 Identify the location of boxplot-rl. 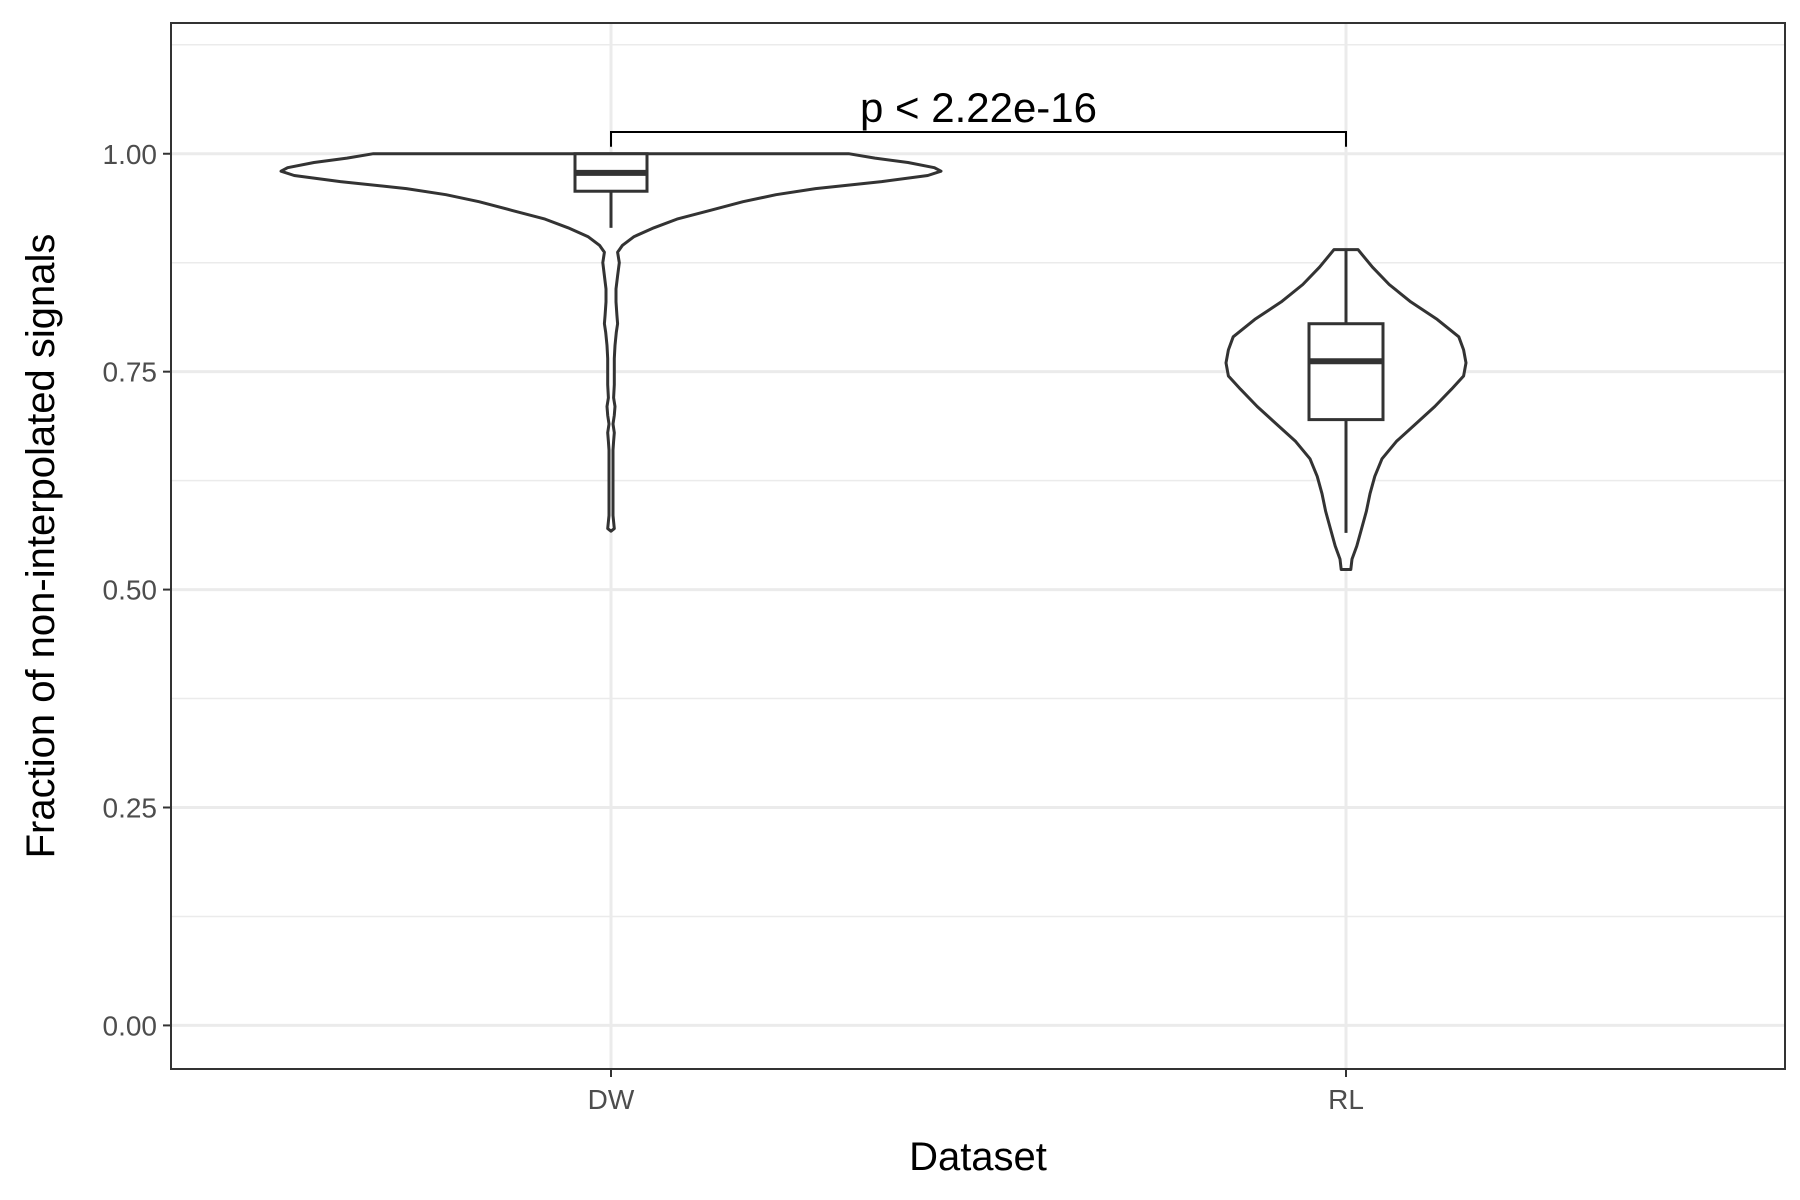
(1346, 391).